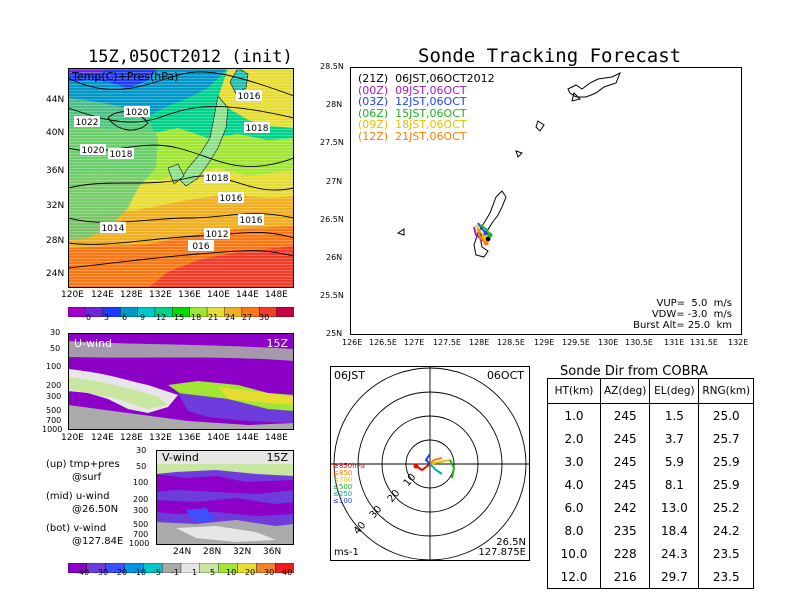 Image resolution: width=792 pixels, height=612 pixels. Describe the element at coordinates (83, 572) in the screenshot. I see `colorbar-tick: -40` at that location.